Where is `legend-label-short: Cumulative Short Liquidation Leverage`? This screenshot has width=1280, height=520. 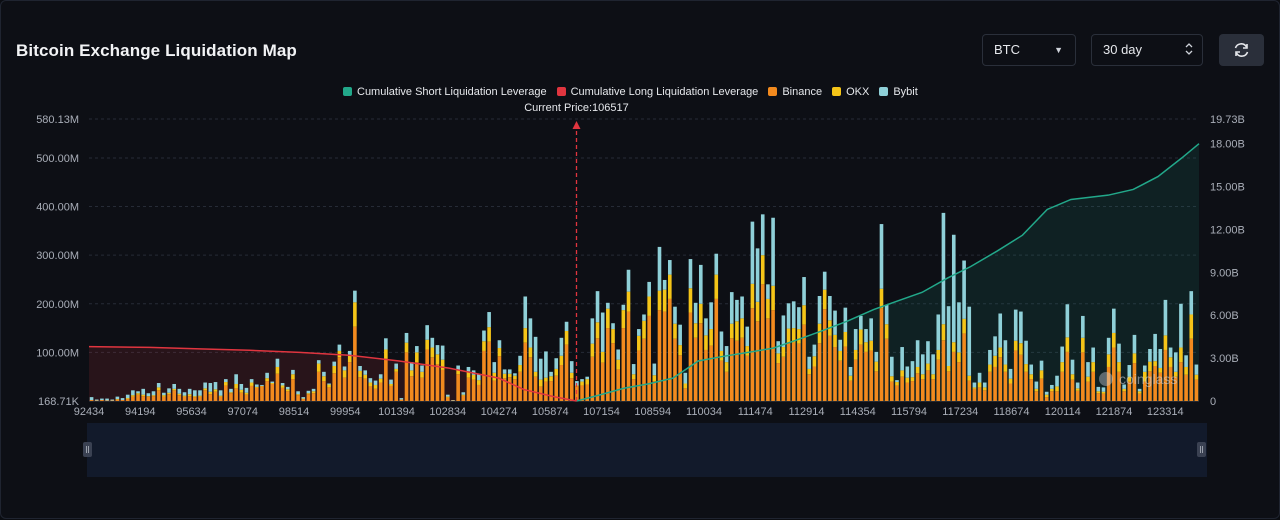 legend-label-short: Cumulative Short Liquidation Leverage is located at coordinates (452, 92).